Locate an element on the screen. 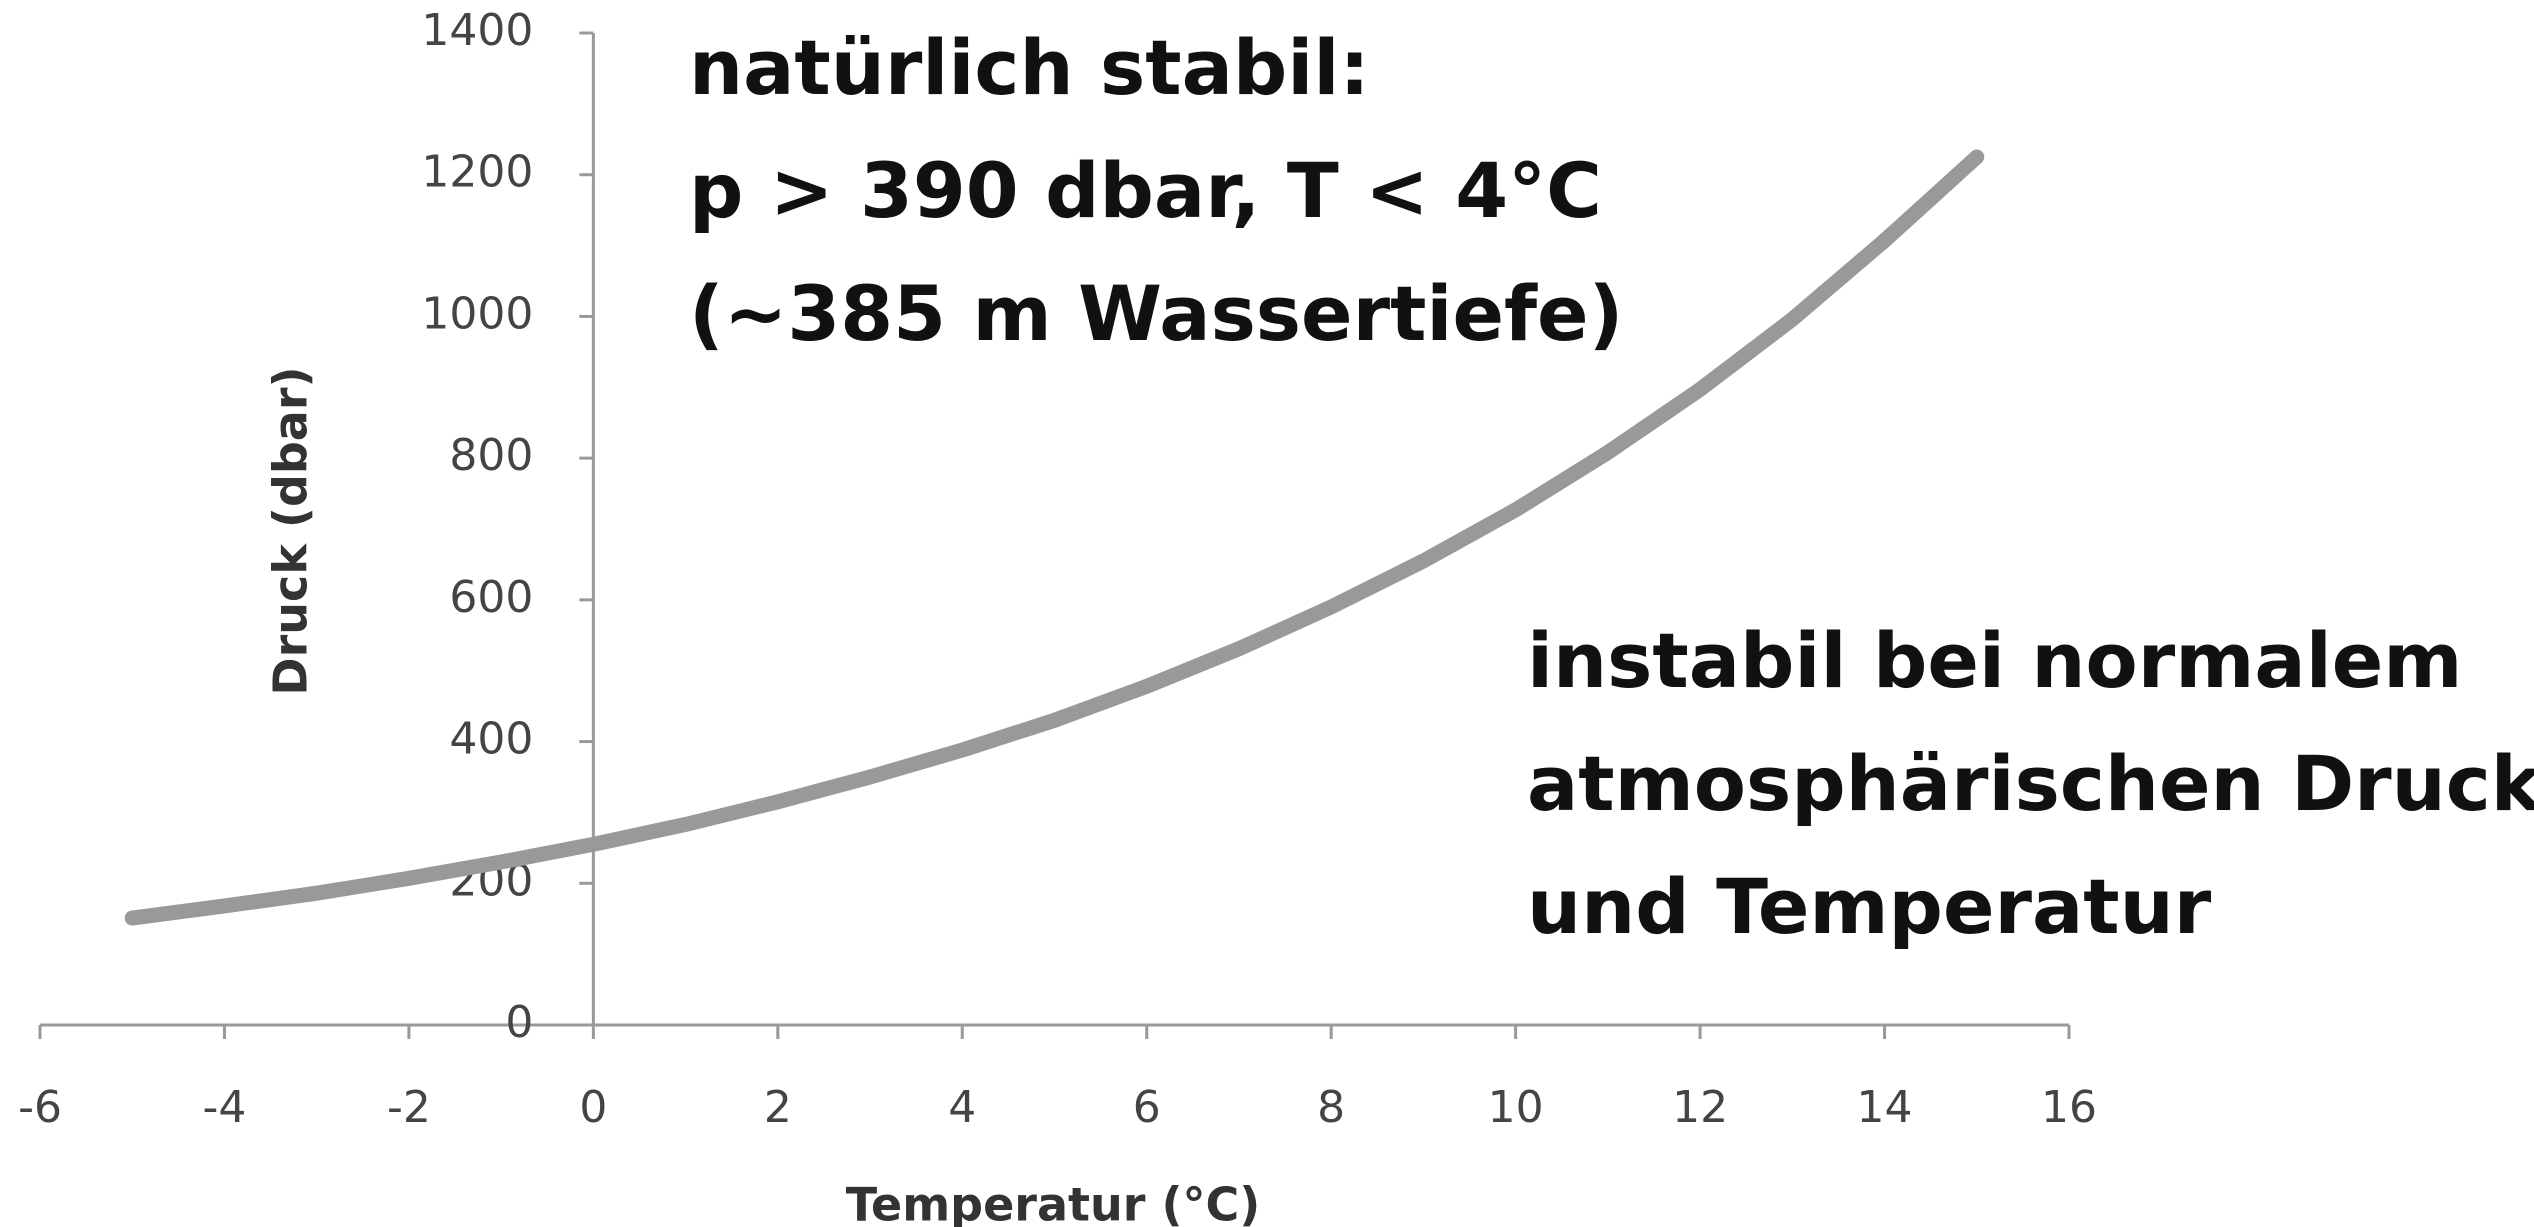 Image resolution: width=2534 pixels, height=1227 pixels. x-tick-label: 16 is located at coordinates (2069, 1107).